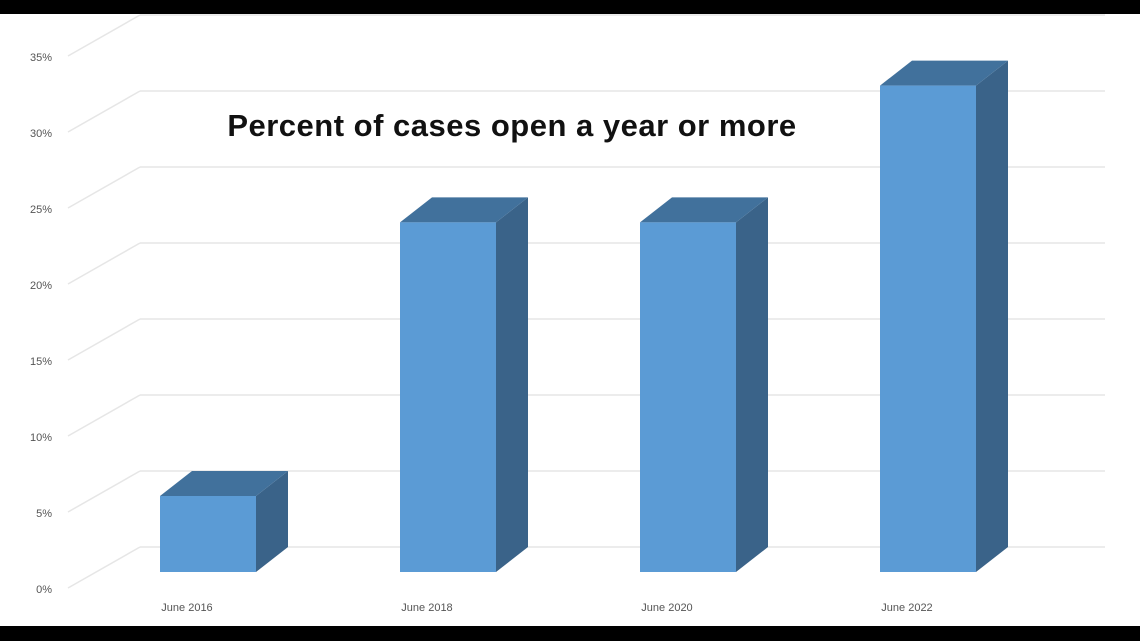 This screenshot has width=1140, height=641. I want to click on bar-june-2020, so click(704, 384).